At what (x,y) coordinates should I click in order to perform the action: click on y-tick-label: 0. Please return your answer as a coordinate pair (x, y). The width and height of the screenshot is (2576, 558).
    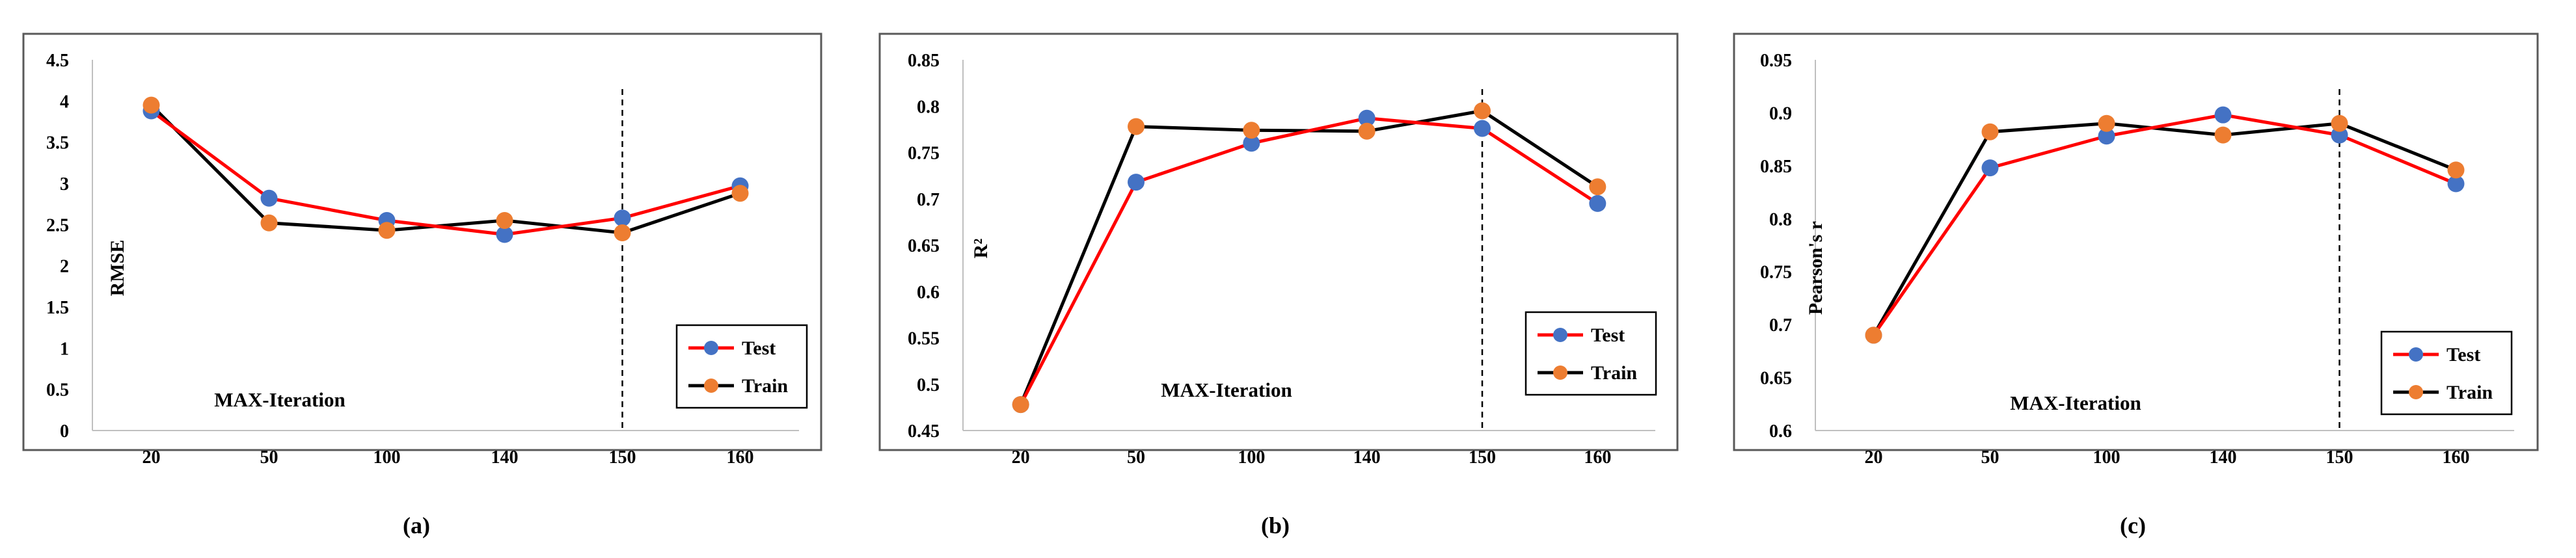
    Looking at the image, I should click on (64, 431).